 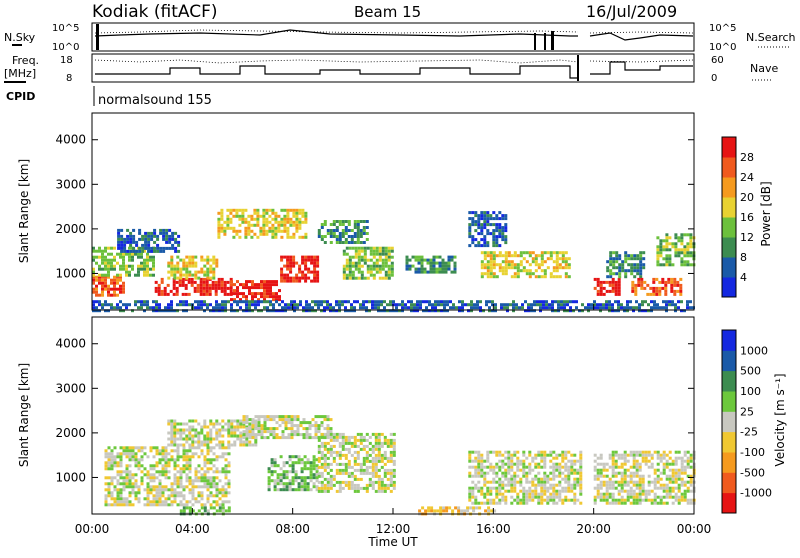 What do you see at coordinates (462, 511) in the screenshot?
I see `velocity-cell-r8` at bounding box center [462, 511].